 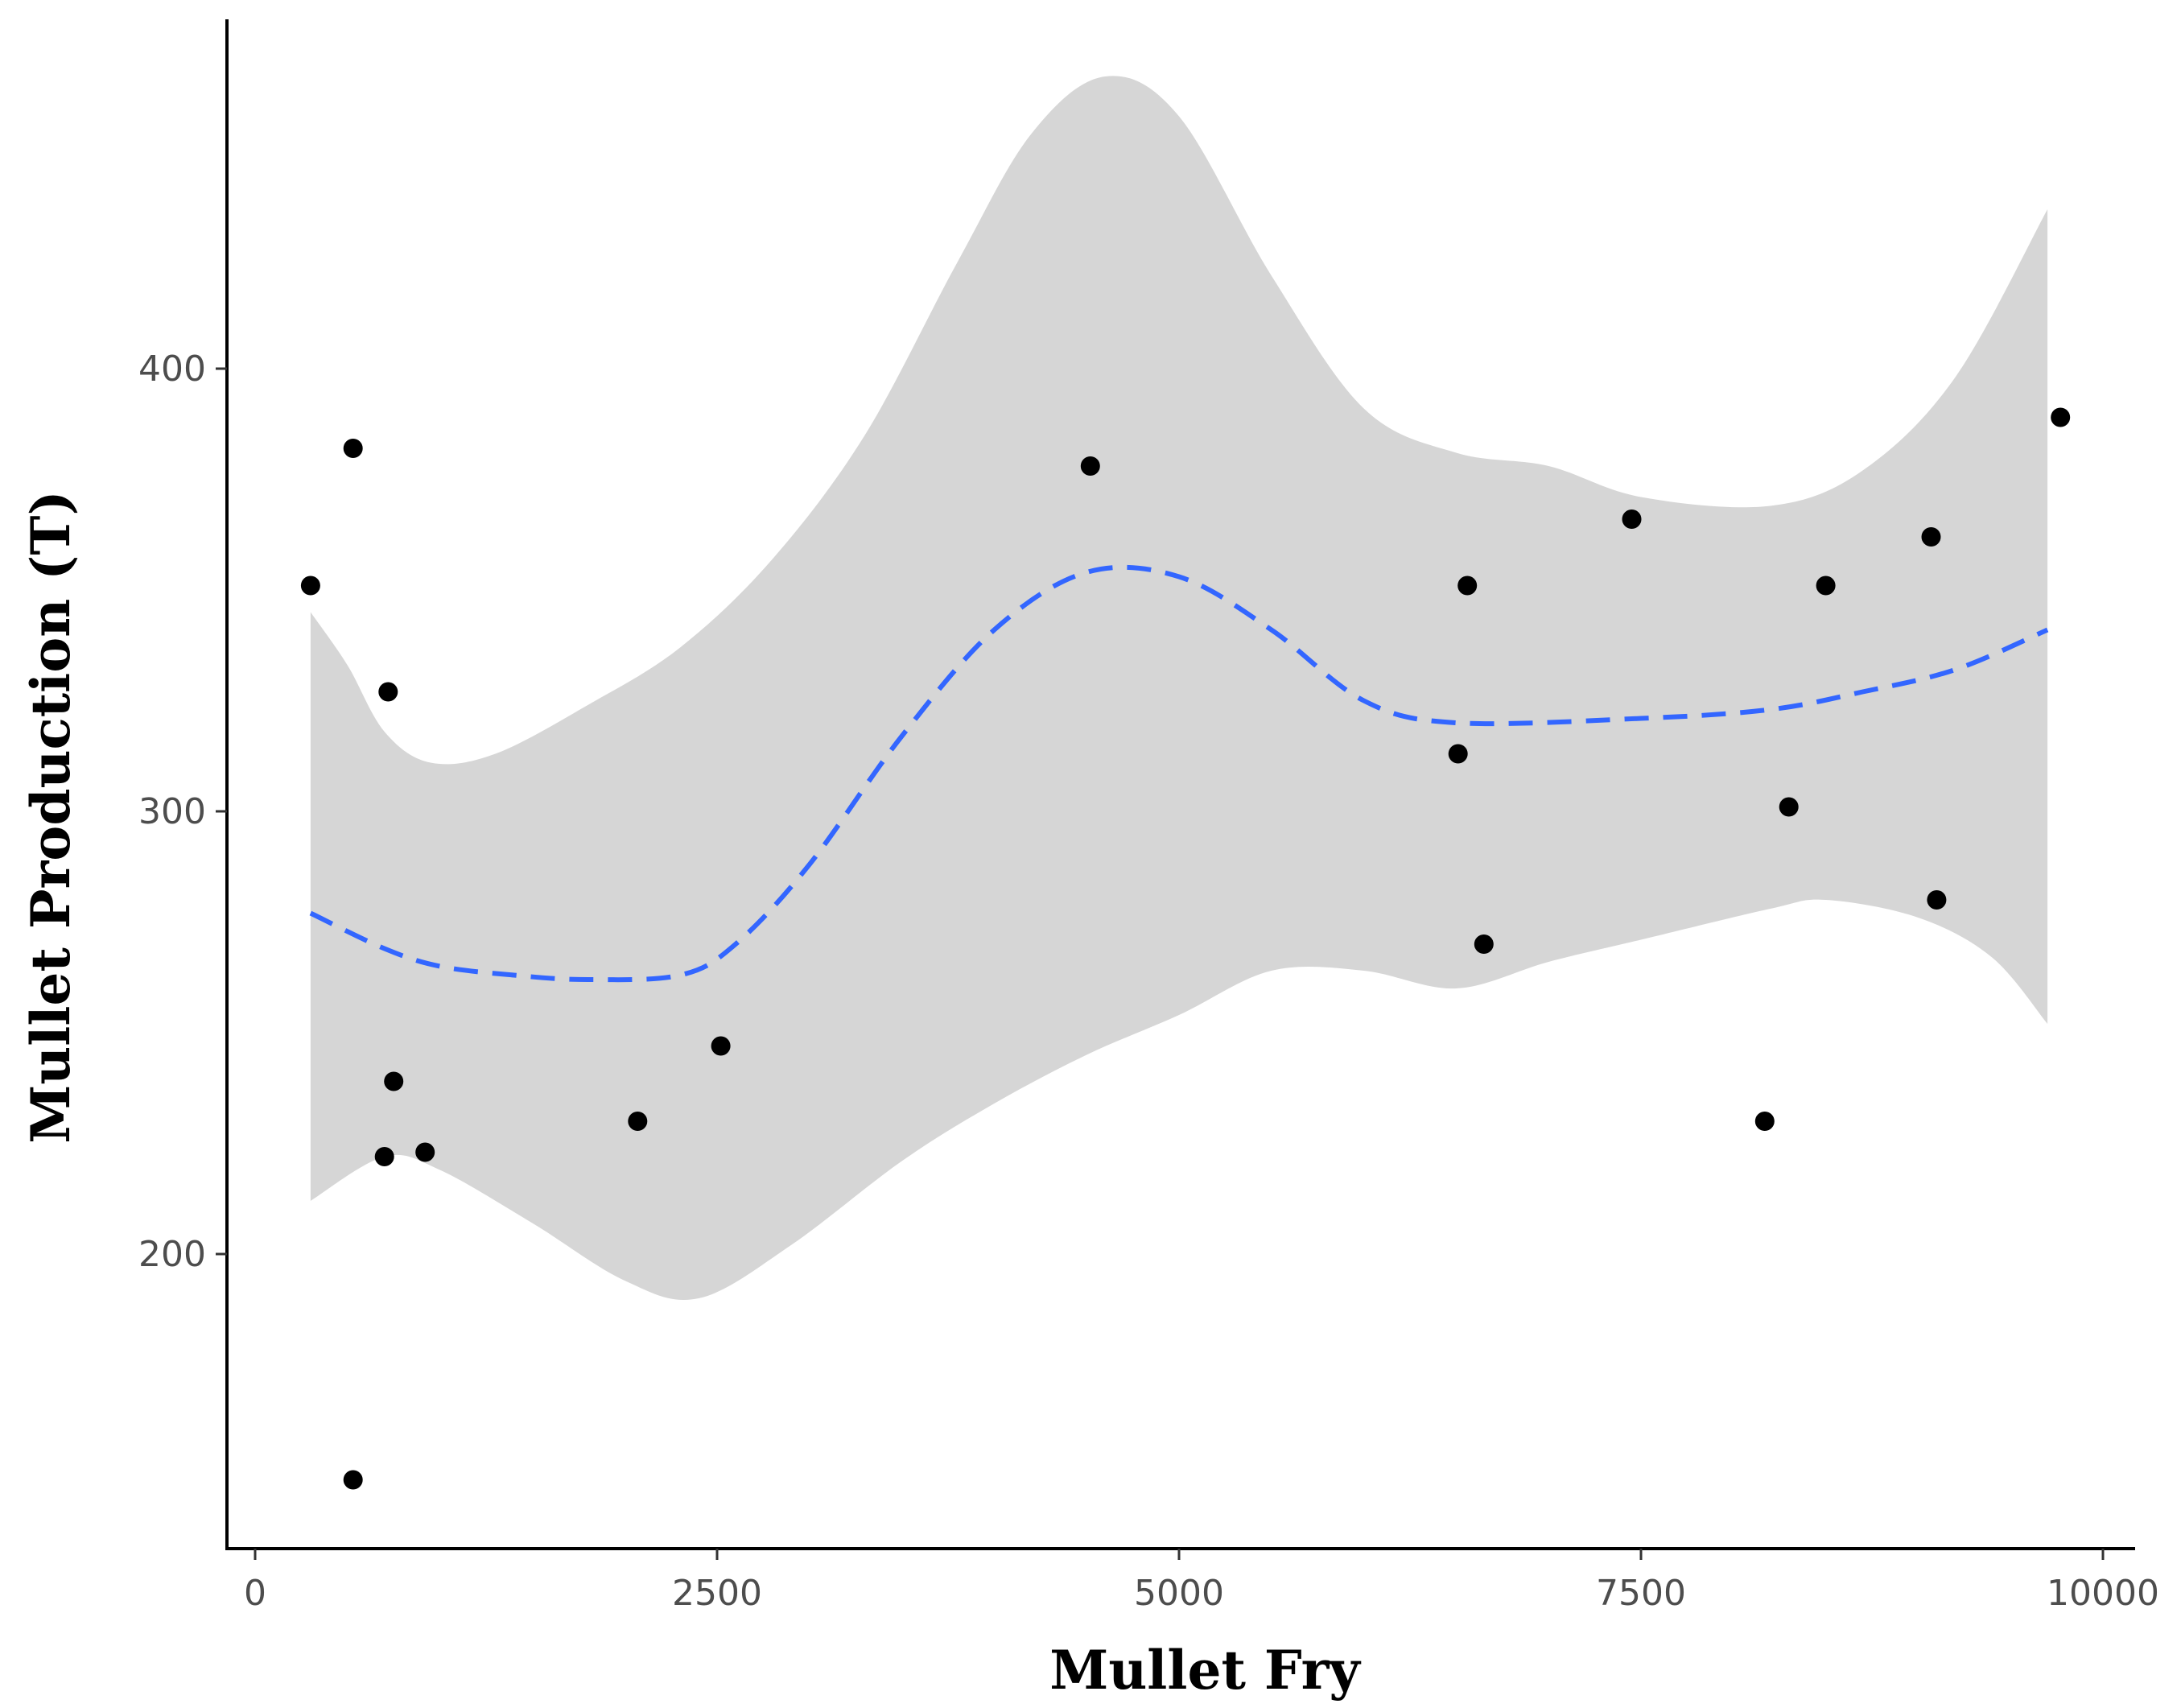 What do you see at coordinates (1641, 1593) in the screenshot?
I see `x-tick-label: 7500` at bounding box center [1641, 1593].